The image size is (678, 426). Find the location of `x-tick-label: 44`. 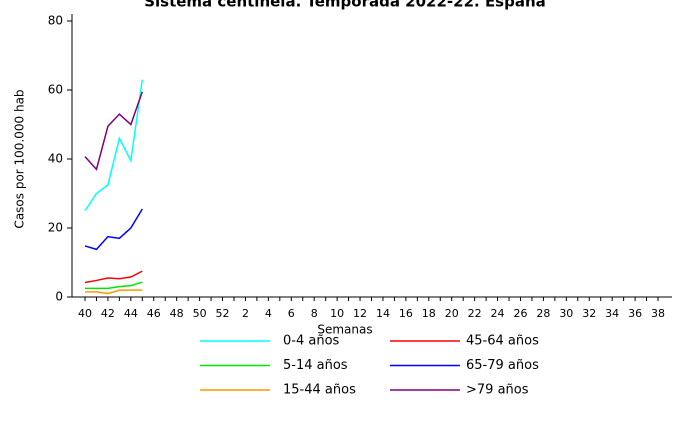

x-tick-label: 44 is located at coordinates (131, 313).